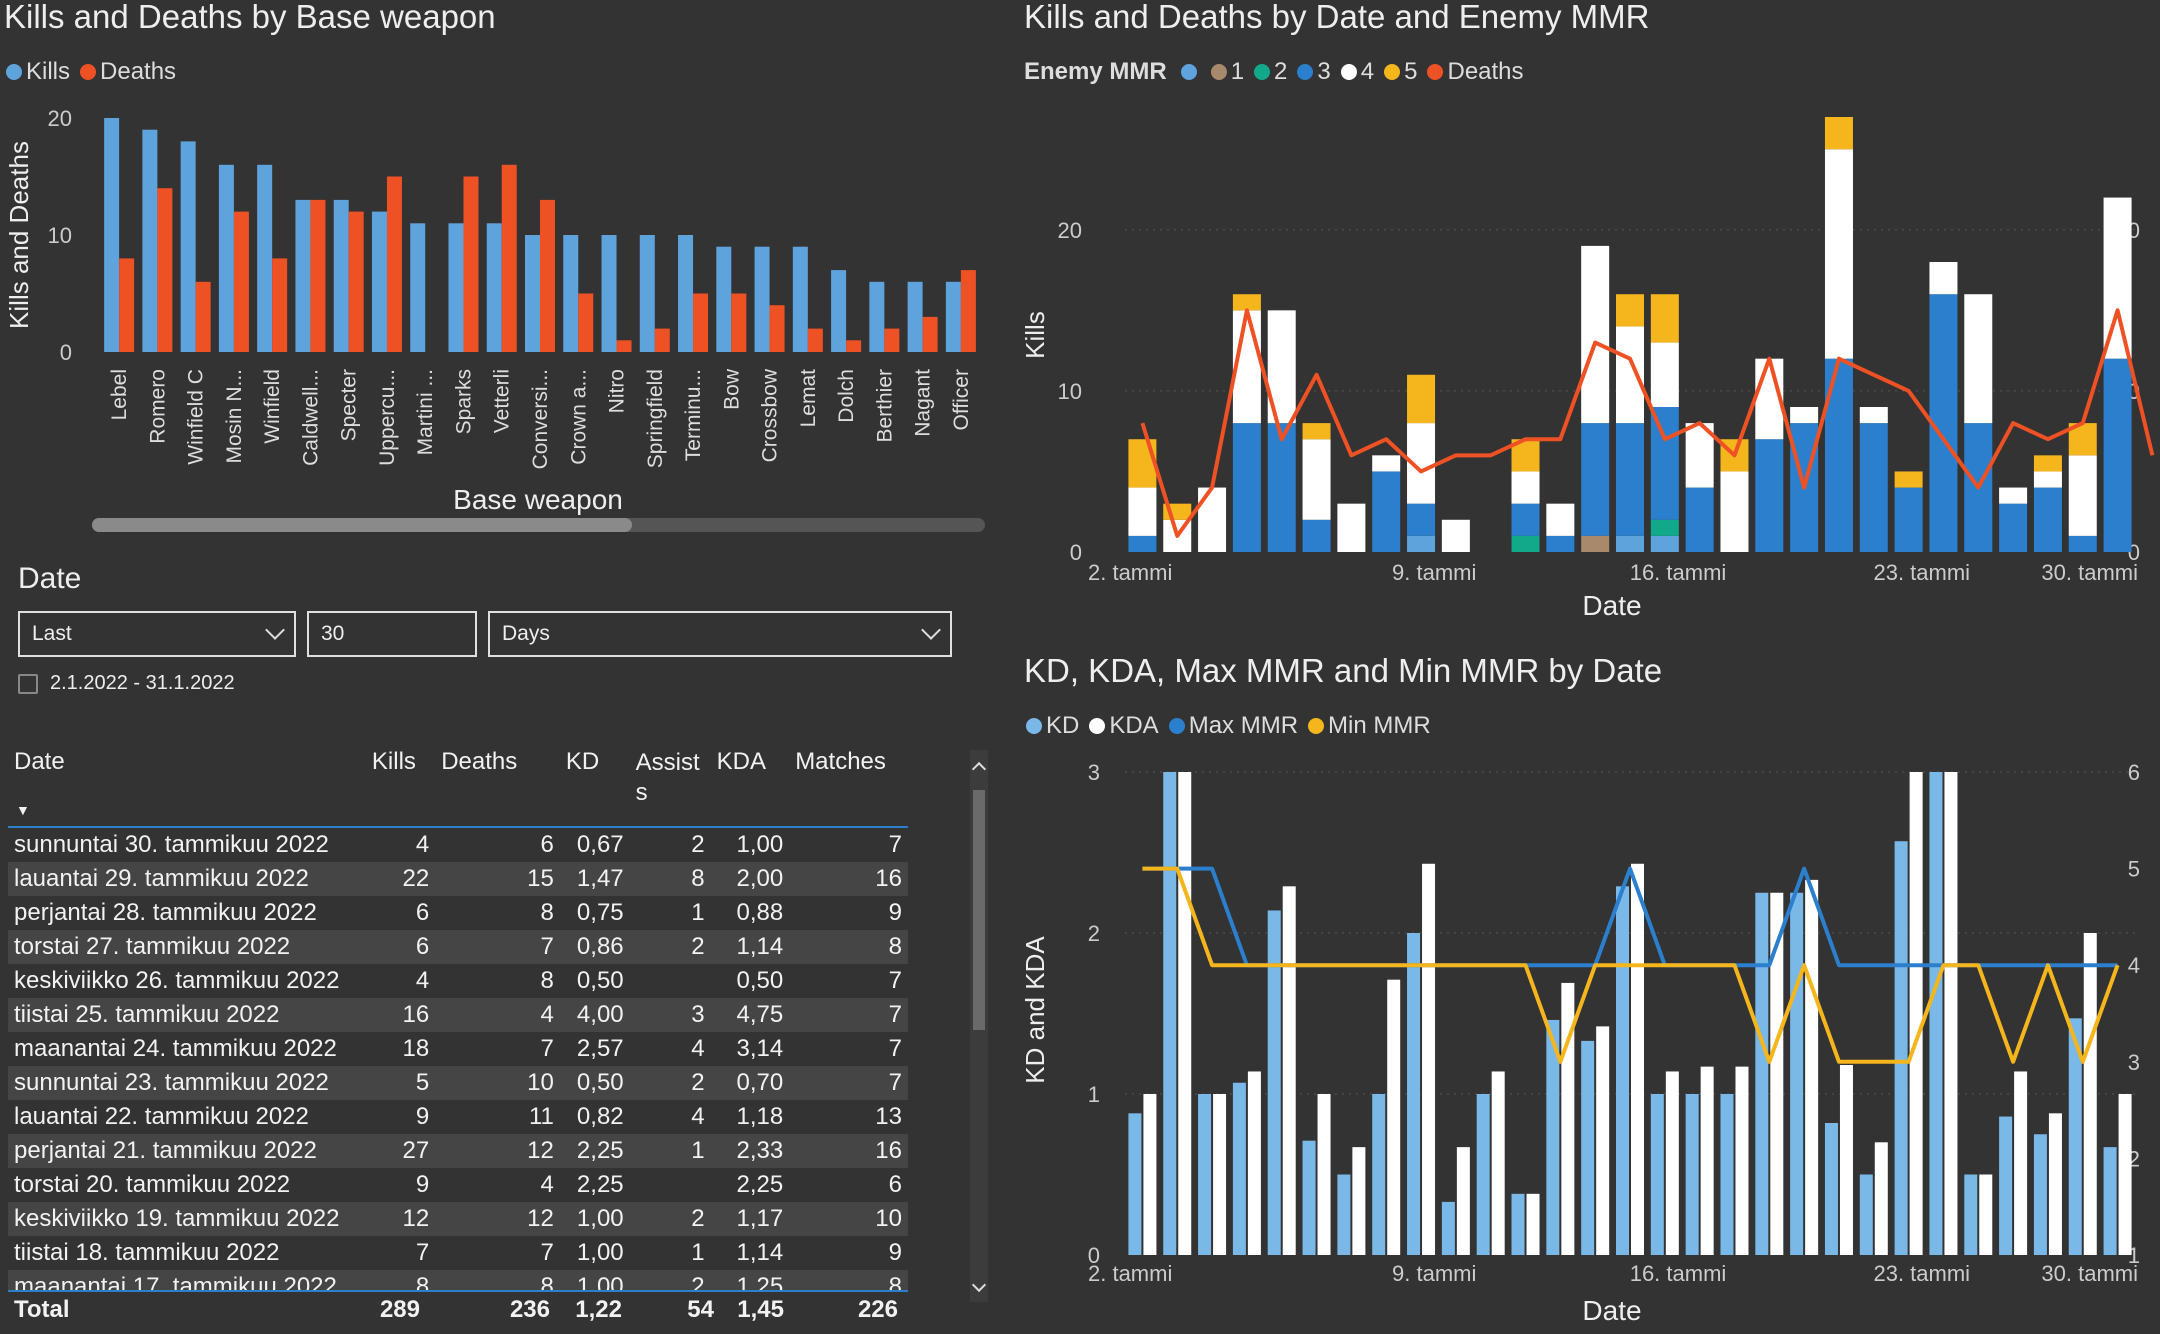 This screenshot has height=1334, width=2160. Describe the element at coordinates (1314, 72) in the screenshot. I see `legend-mmr-3: 3` at that location.